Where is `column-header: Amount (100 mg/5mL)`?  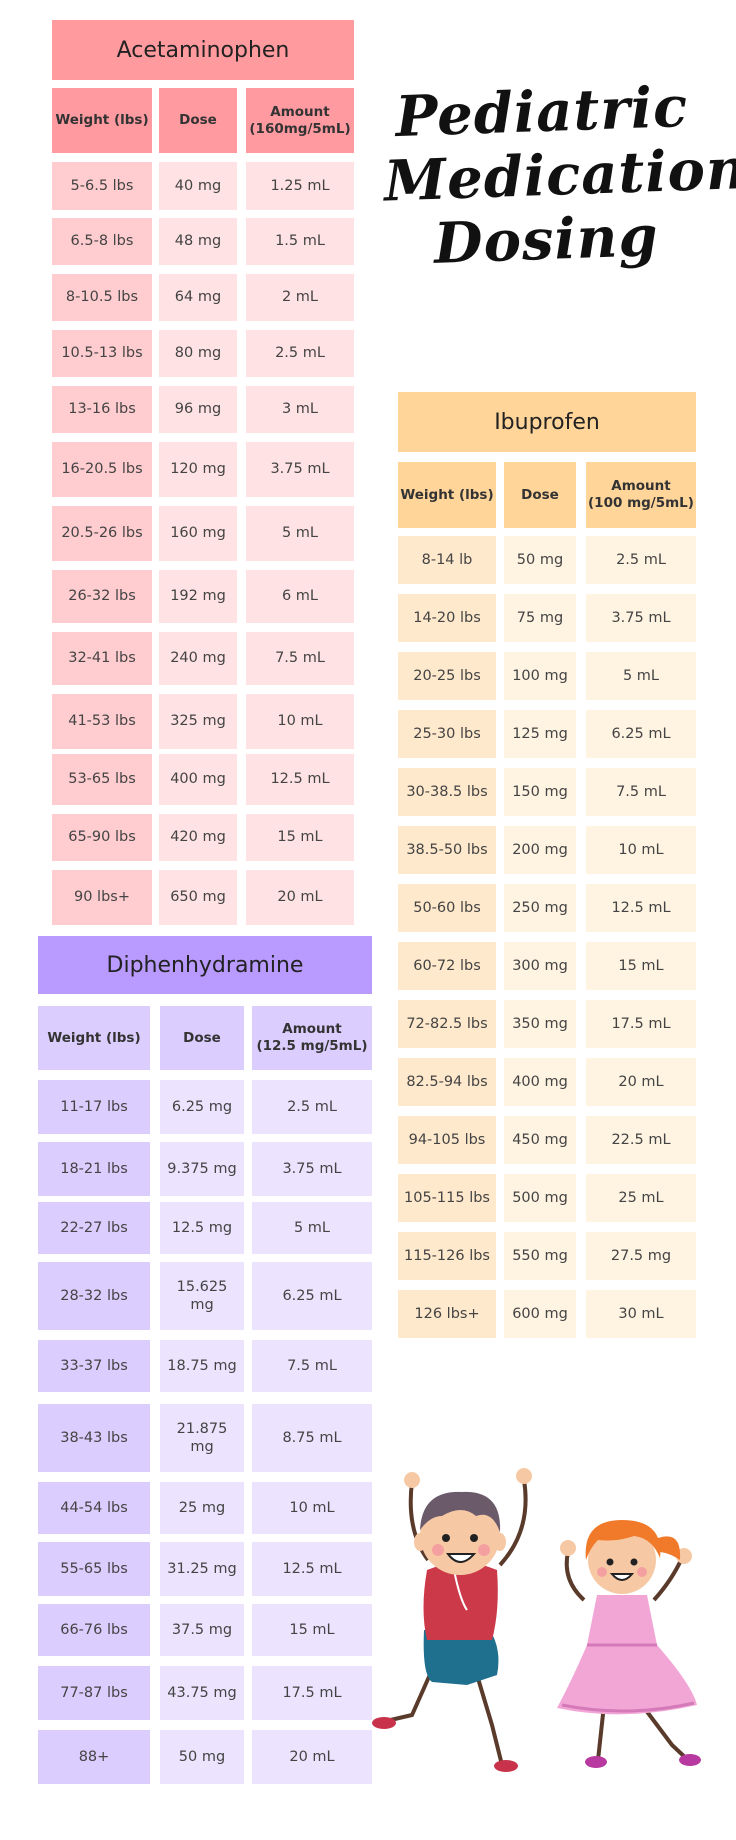 column-header: Amount (100 mg/5mL) is located at coordinates (641, 495).